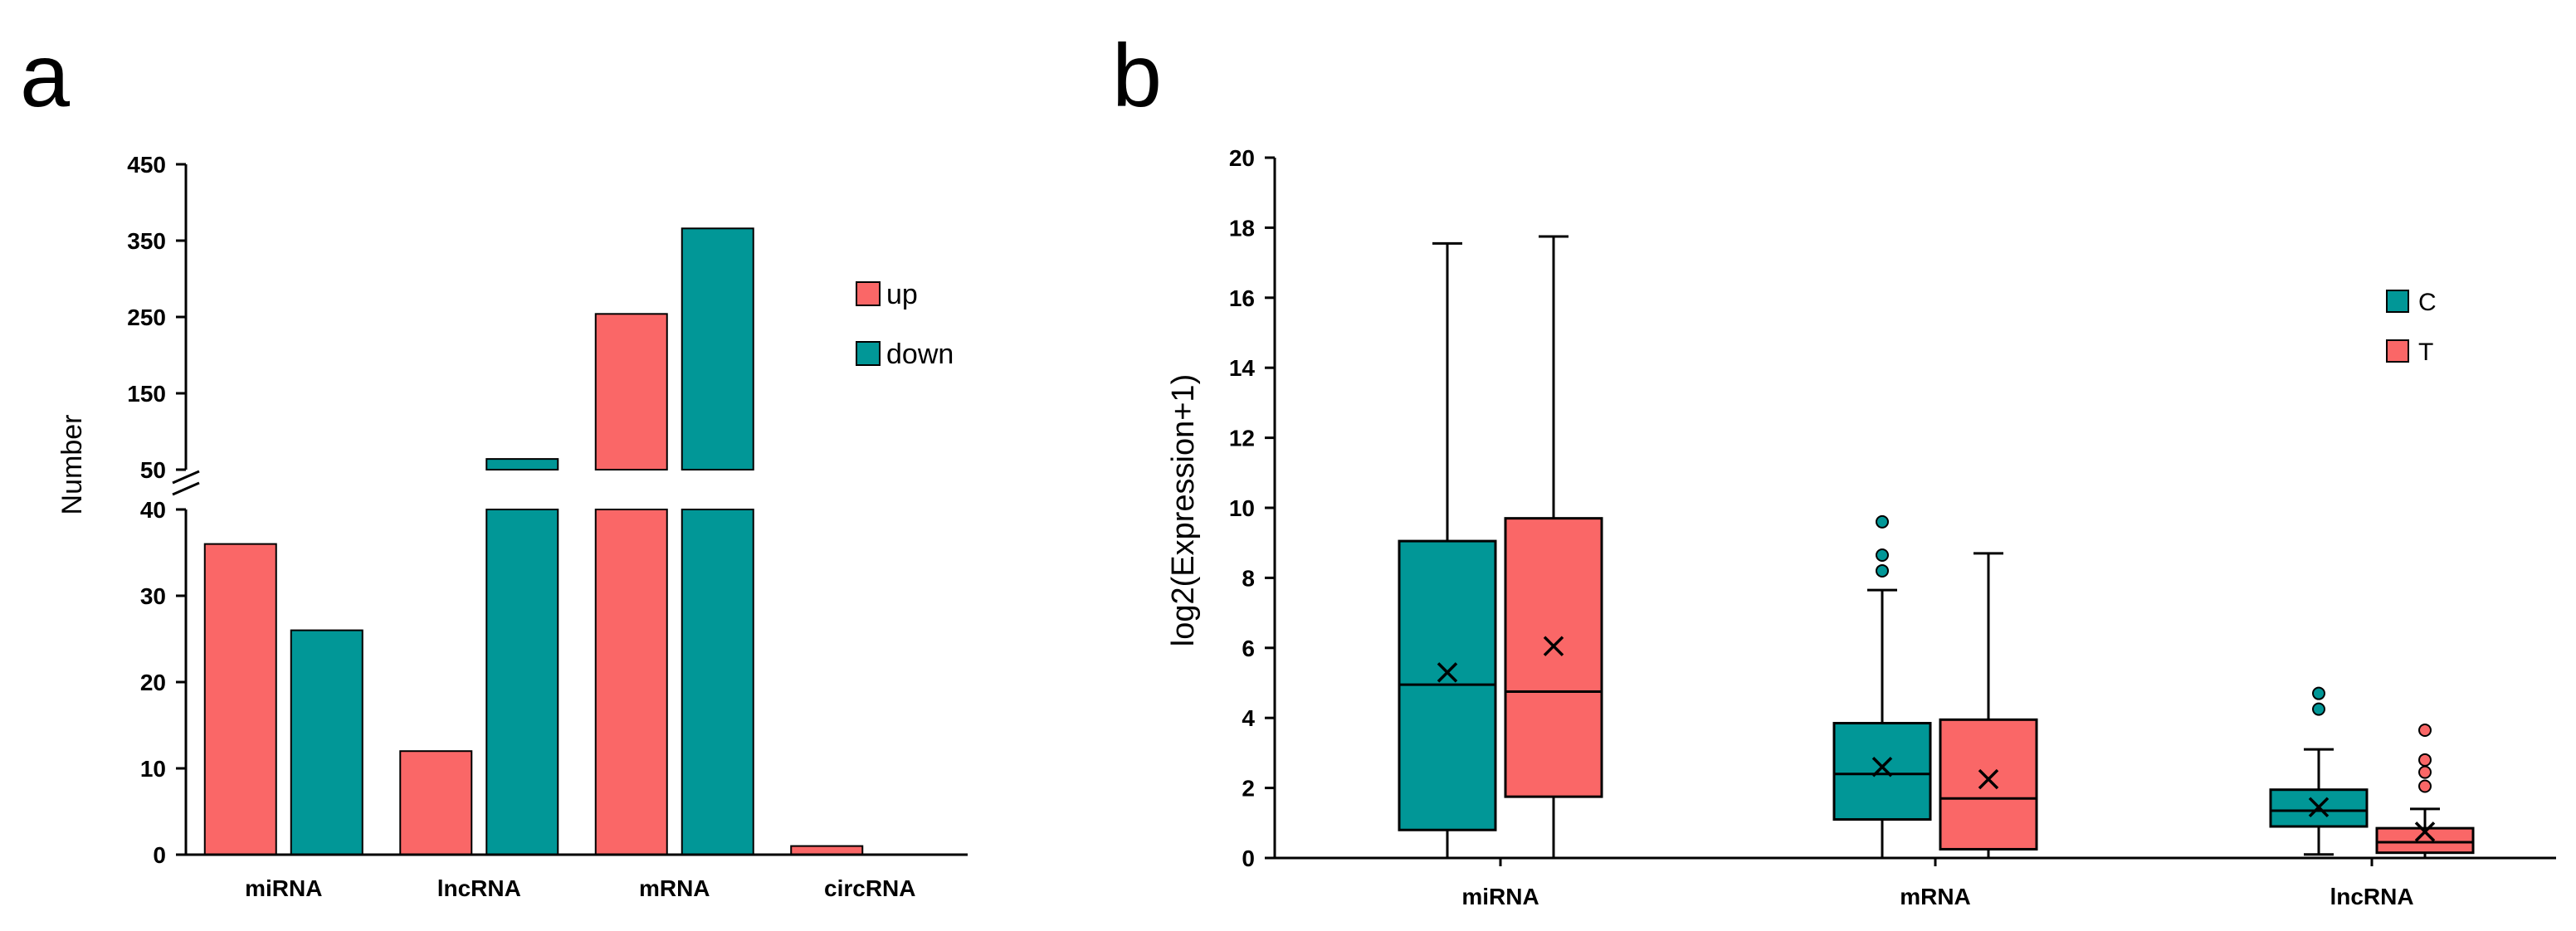 The image size is (2576, 931). I want to click on bar-down-lncrna-upper, so click(522, 464).